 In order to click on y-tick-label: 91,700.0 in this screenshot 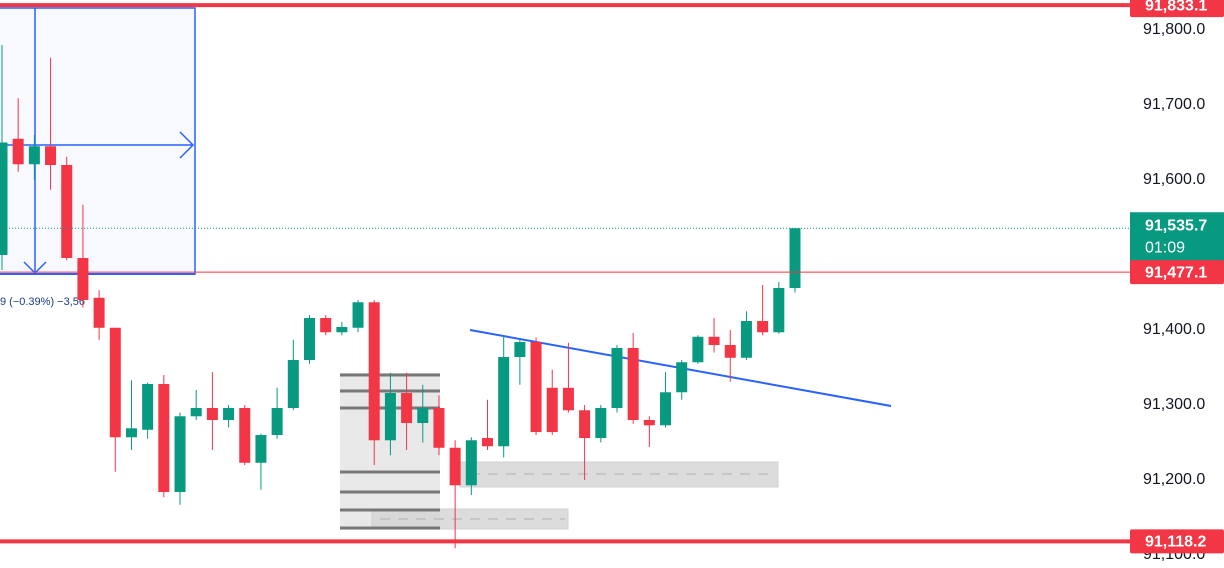, I will do `click(1174, 104)`.